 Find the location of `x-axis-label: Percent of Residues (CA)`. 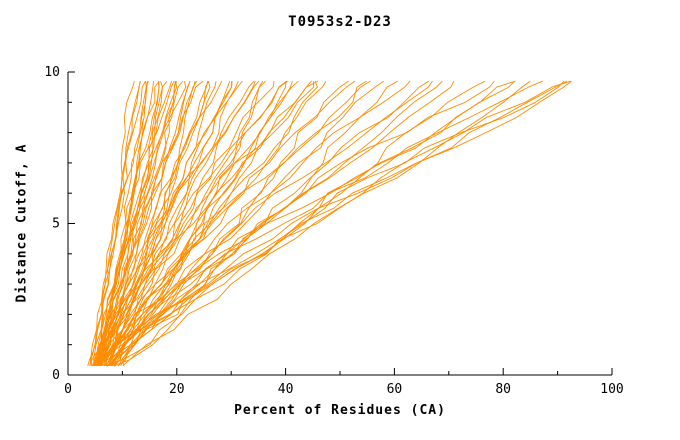

x-axis-label: Percent of Residues (CA) is located at coordinates (340, 410).